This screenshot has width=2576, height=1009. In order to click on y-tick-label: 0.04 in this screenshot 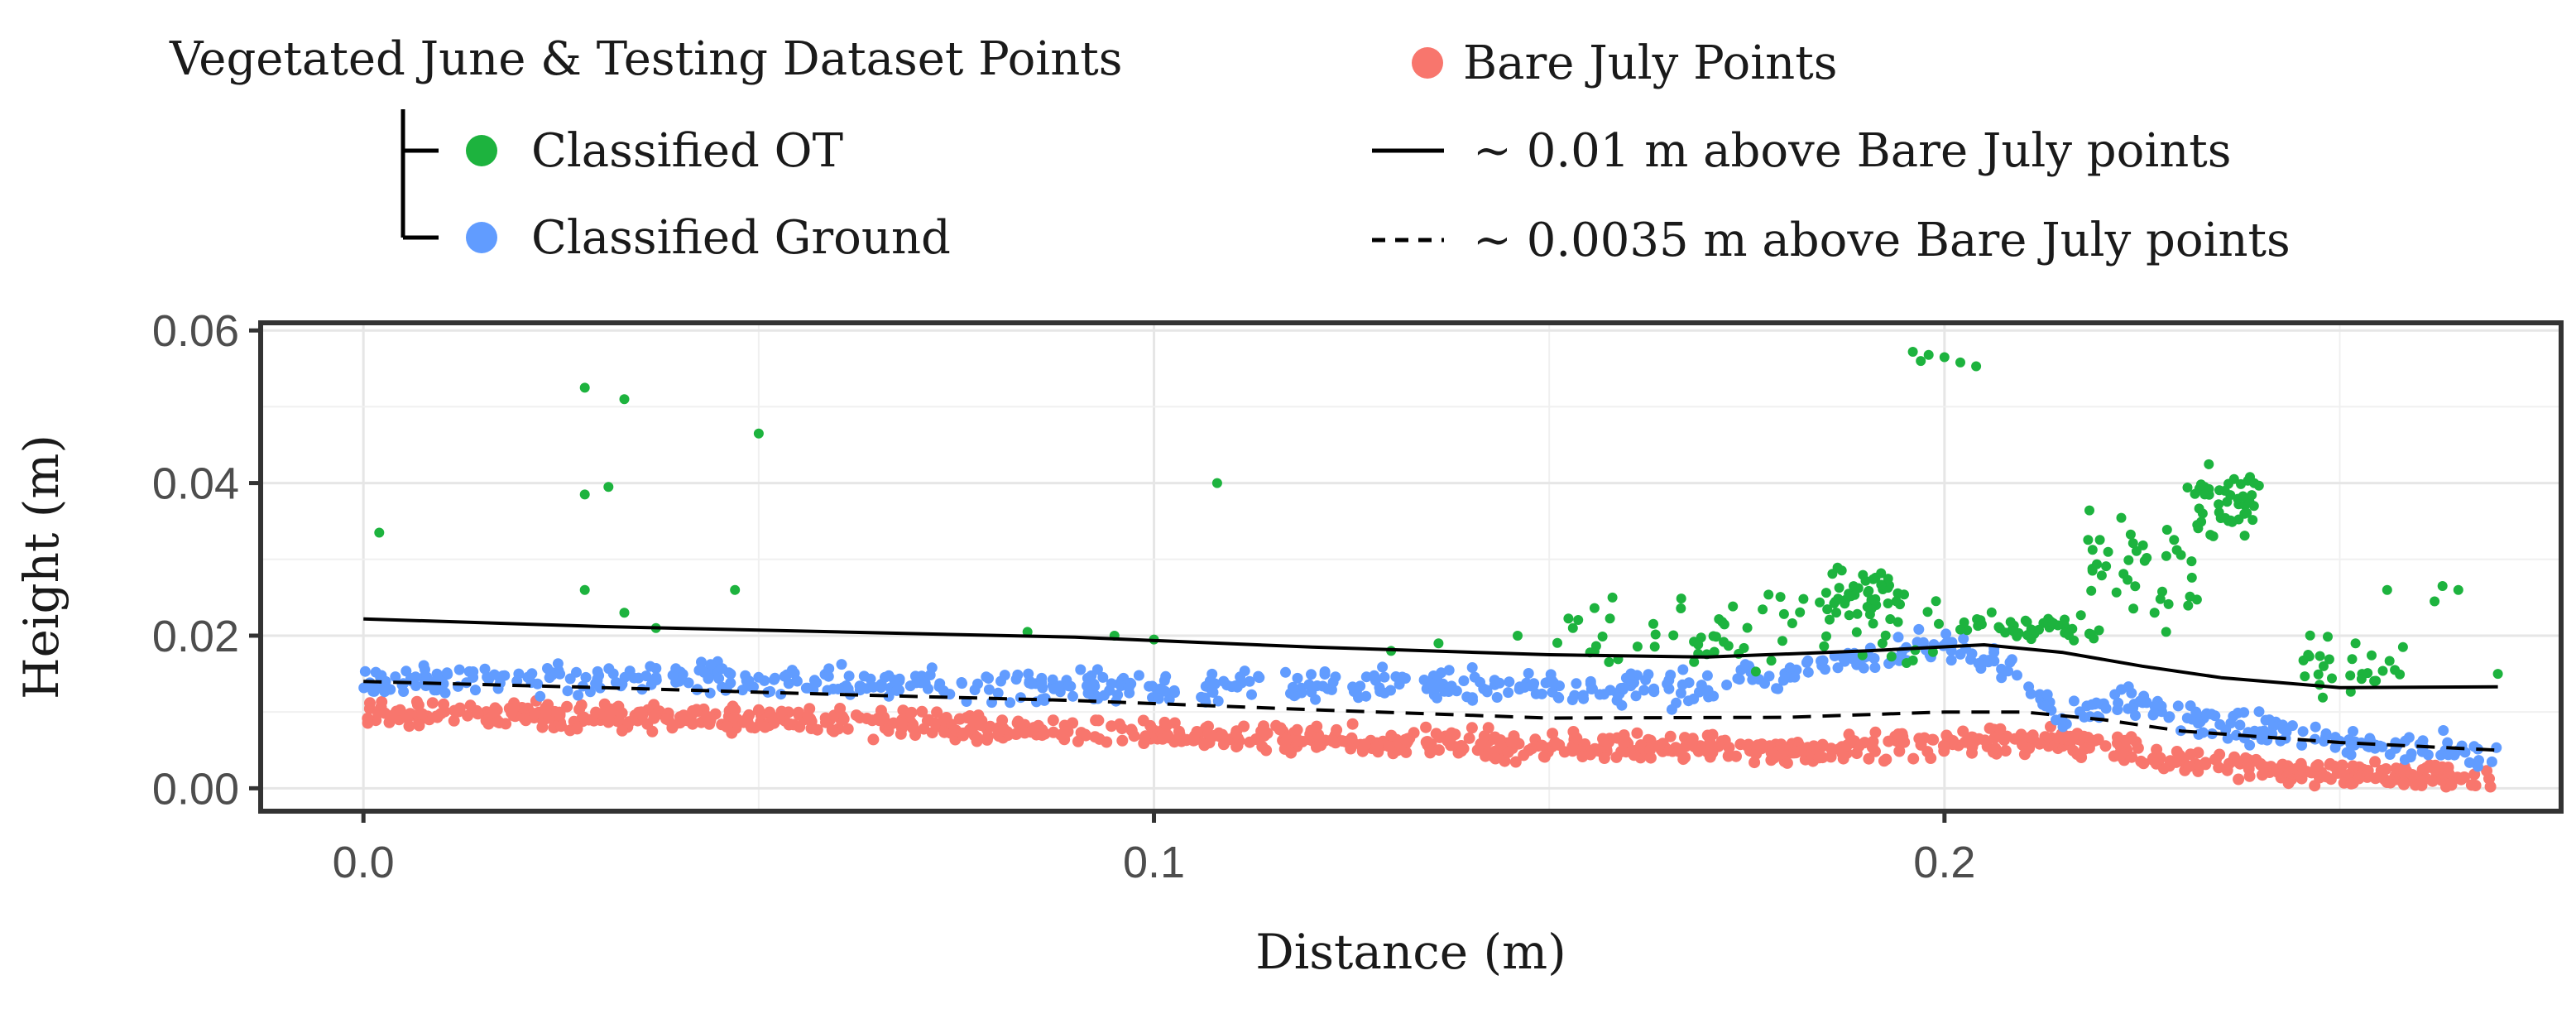, I will do `click(196, 484)`.